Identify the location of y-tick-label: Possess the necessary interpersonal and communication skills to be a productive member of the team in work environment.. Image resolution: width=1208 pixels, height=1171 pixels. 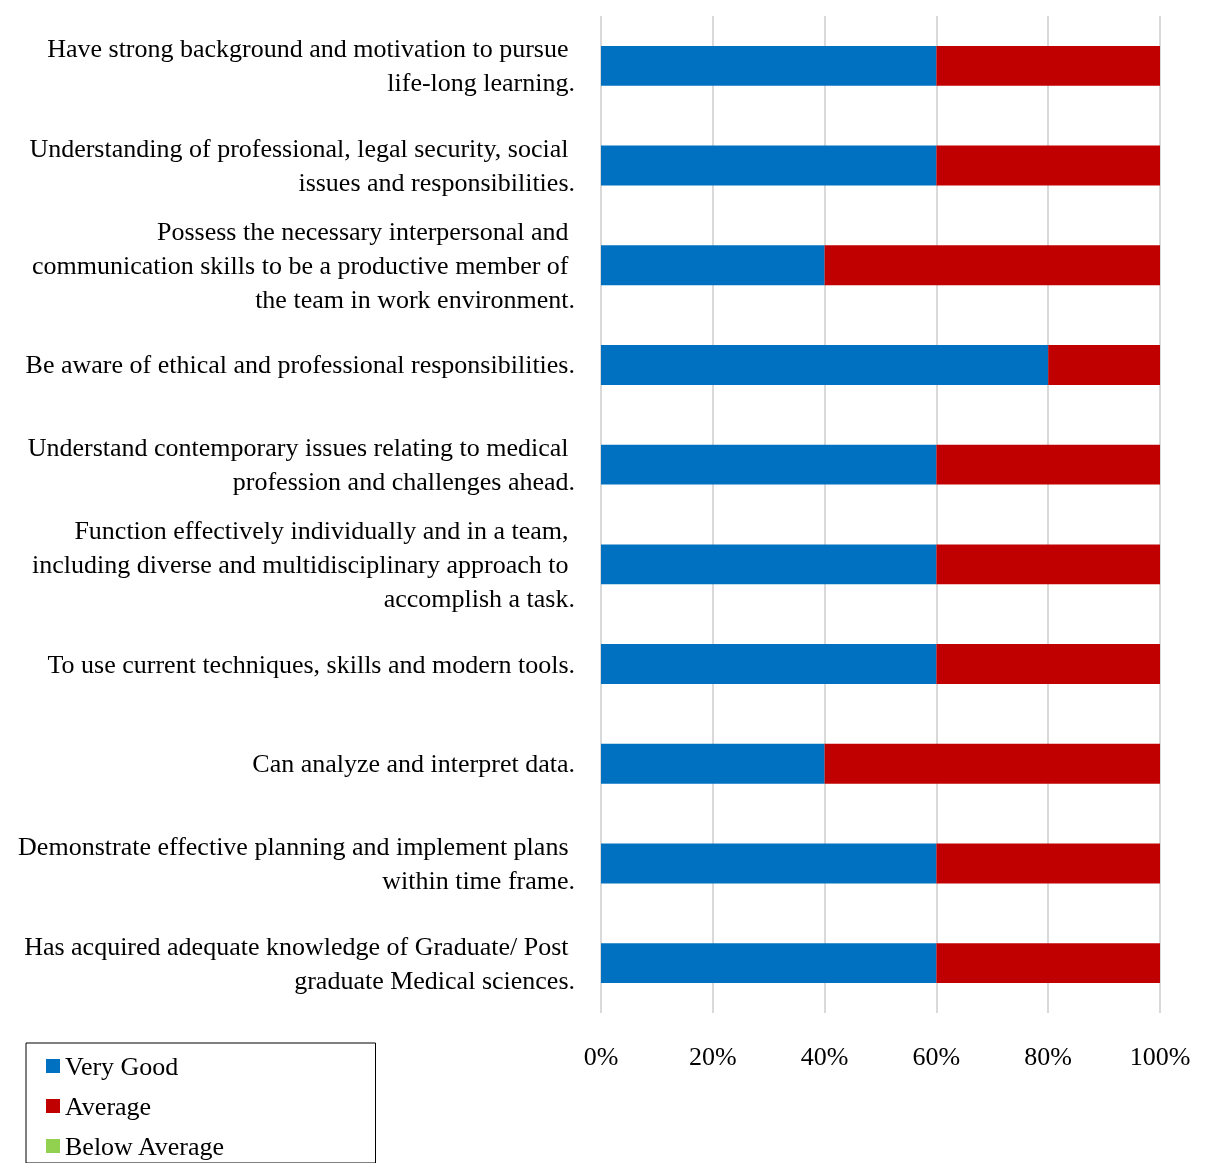
(303, 265).